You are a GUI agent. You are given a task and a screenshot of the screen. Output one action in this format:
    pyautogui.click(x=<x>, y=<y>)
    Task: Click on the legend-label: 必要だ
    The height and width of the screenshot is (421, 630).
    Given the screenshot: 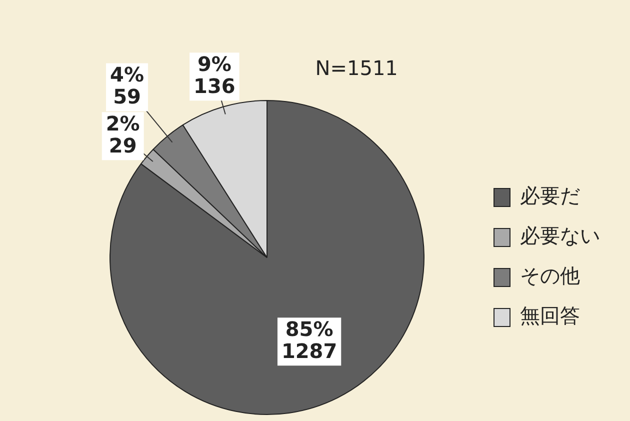 What is the action you would take?
    pyautogui.click(x=550, y=196)
    